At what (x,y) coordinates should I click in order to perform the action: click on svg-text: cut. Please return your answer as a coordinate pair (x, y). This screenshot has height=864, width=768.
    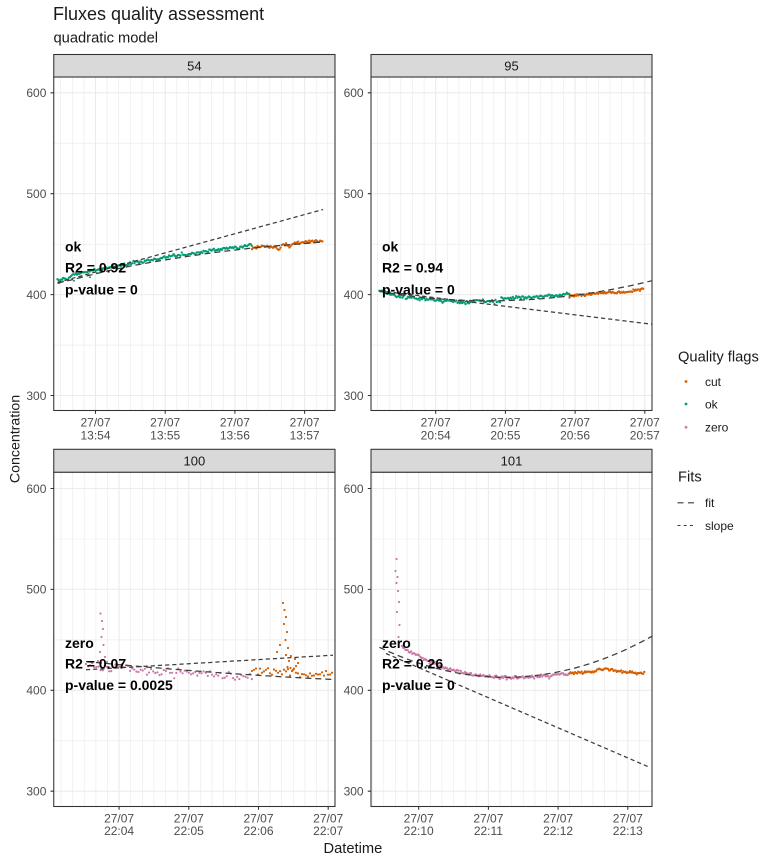
    Looking at the image, I should click on (713, 382).